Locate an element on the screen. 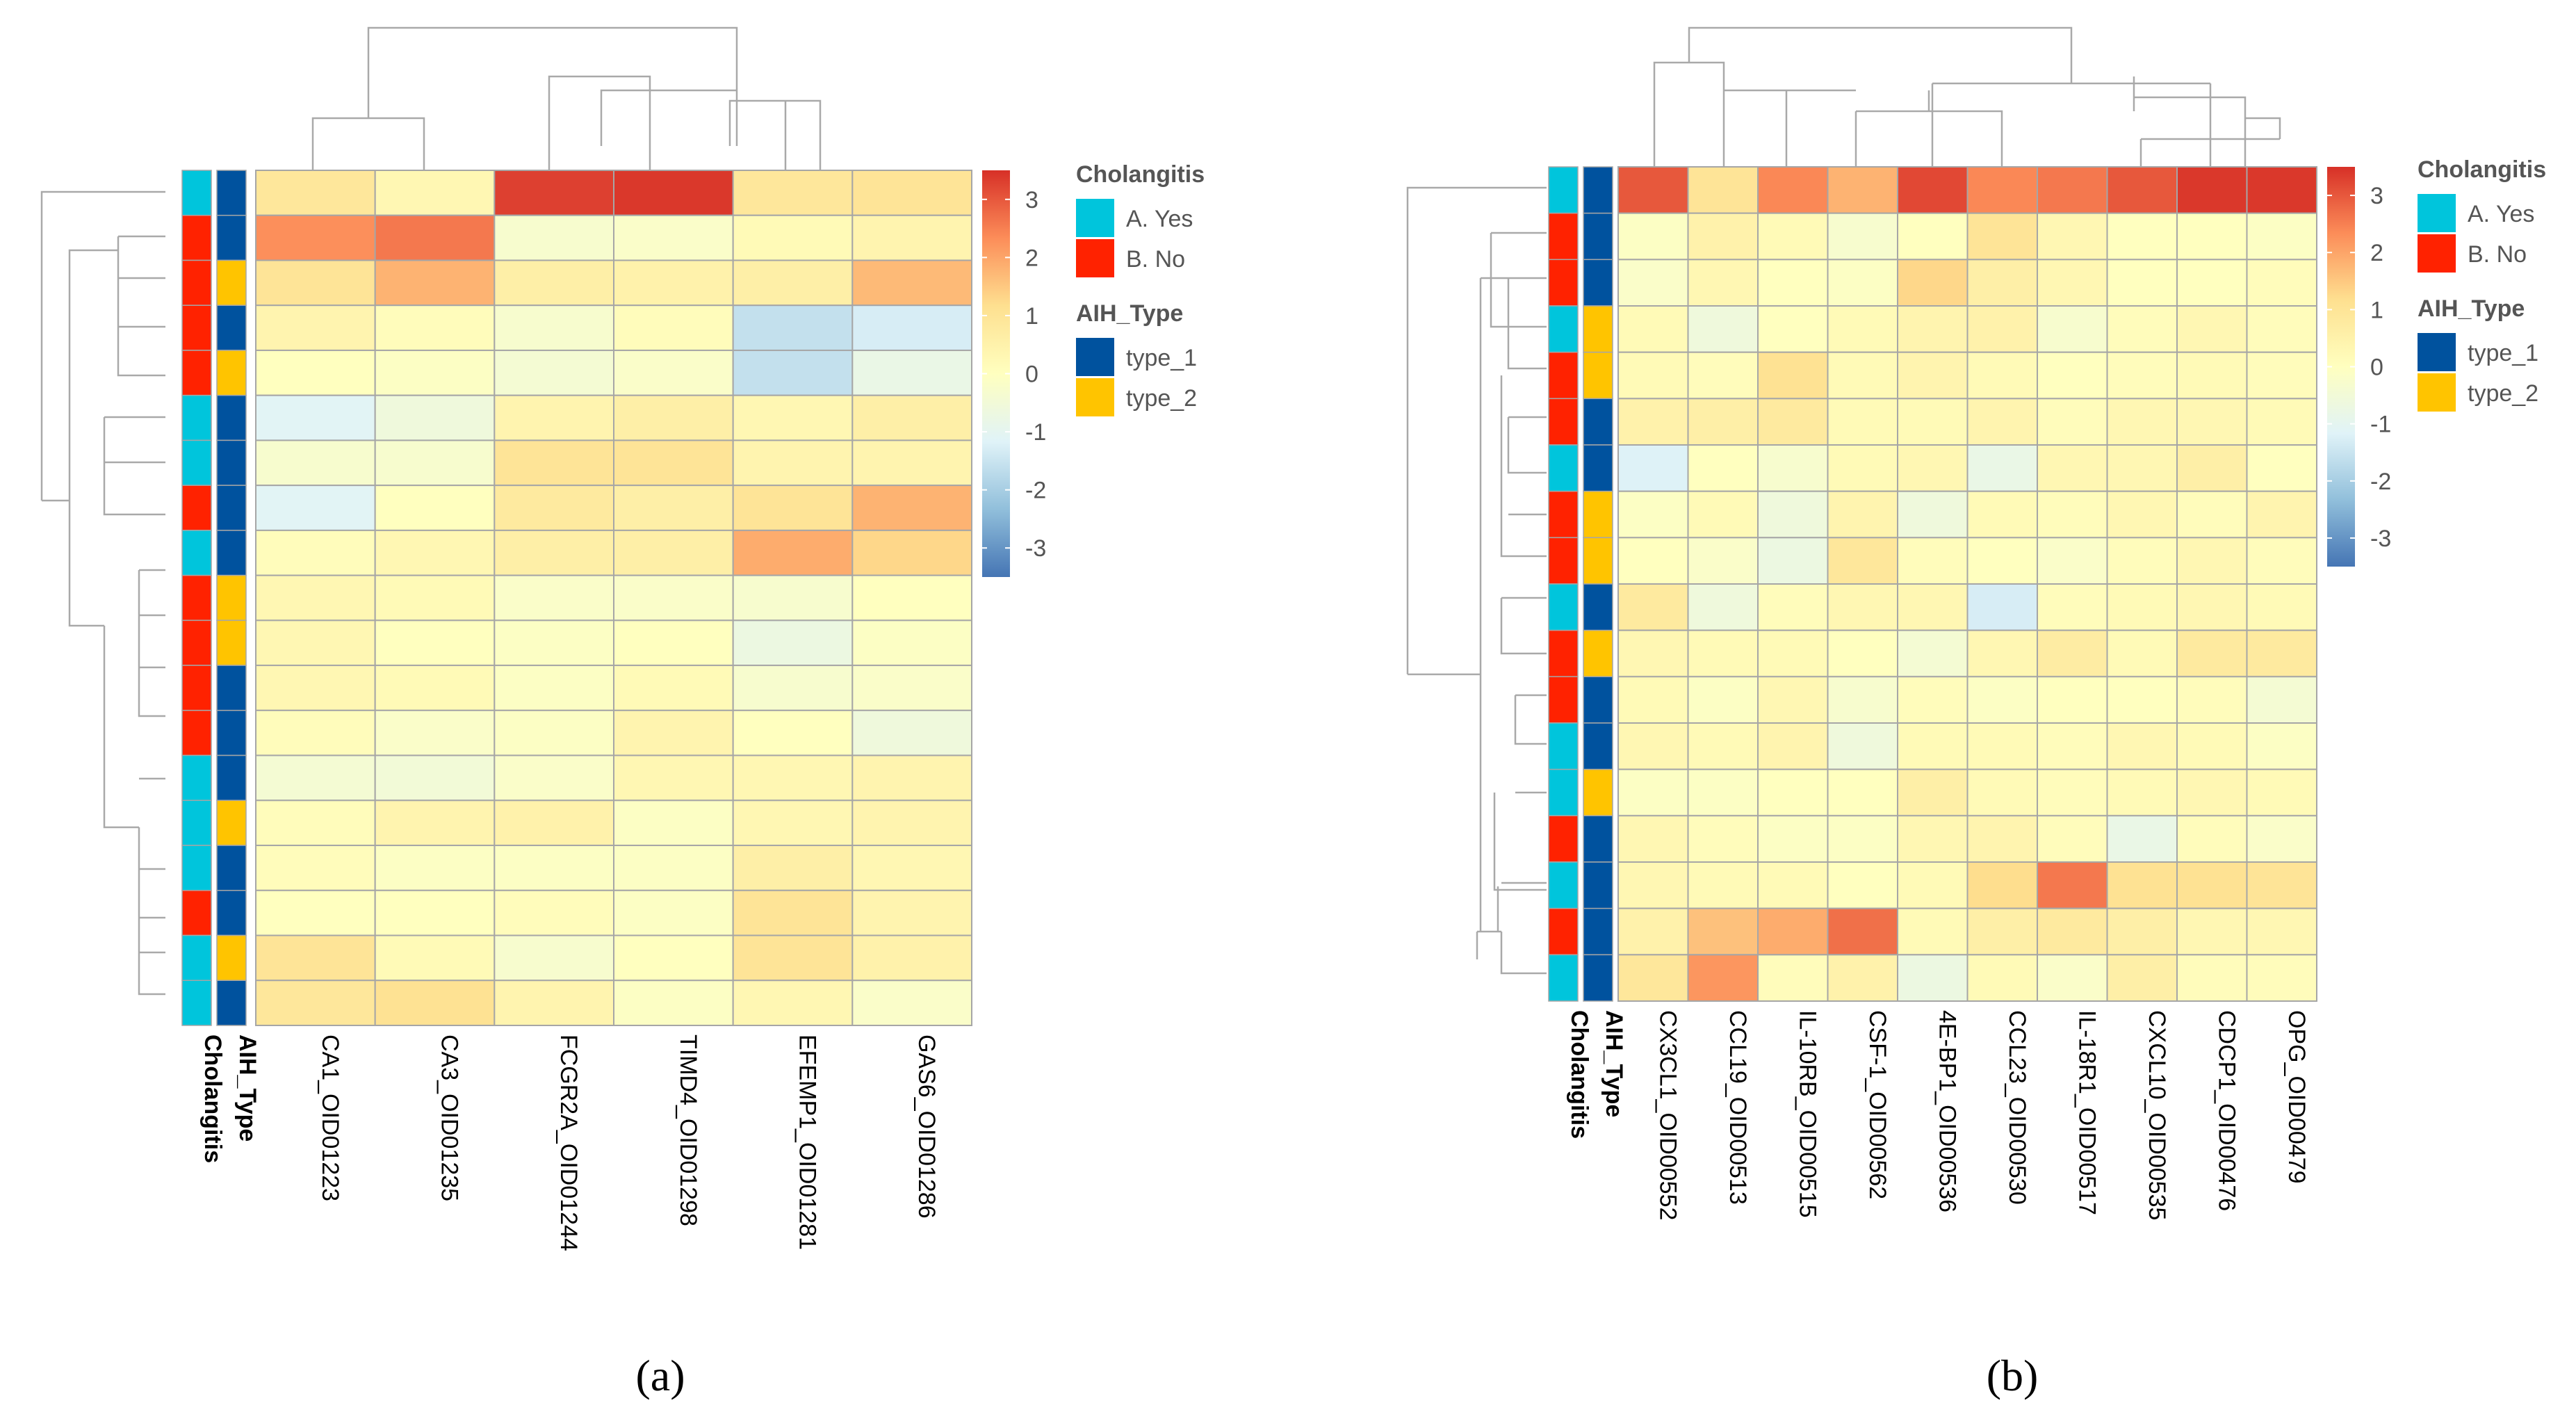  colorbar-tick-label: 2 is located at coordinates (1031, 258).